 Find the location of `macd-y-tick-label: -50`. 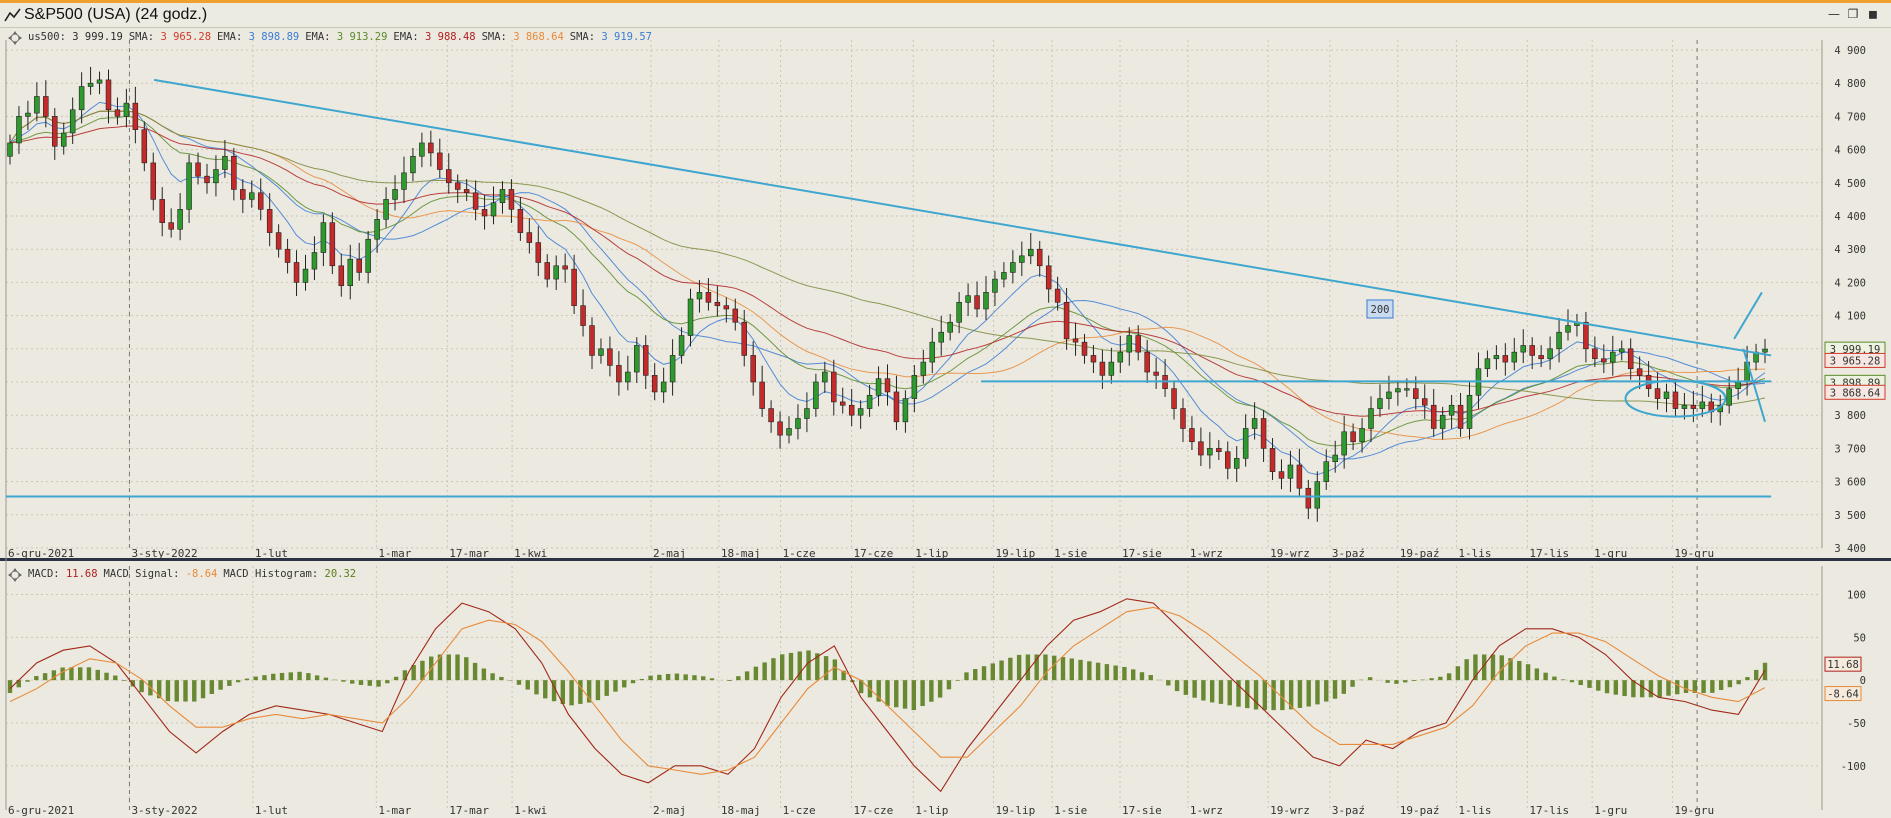

macd-y-tick-label: -50 is located at coordinates (1856, 724).